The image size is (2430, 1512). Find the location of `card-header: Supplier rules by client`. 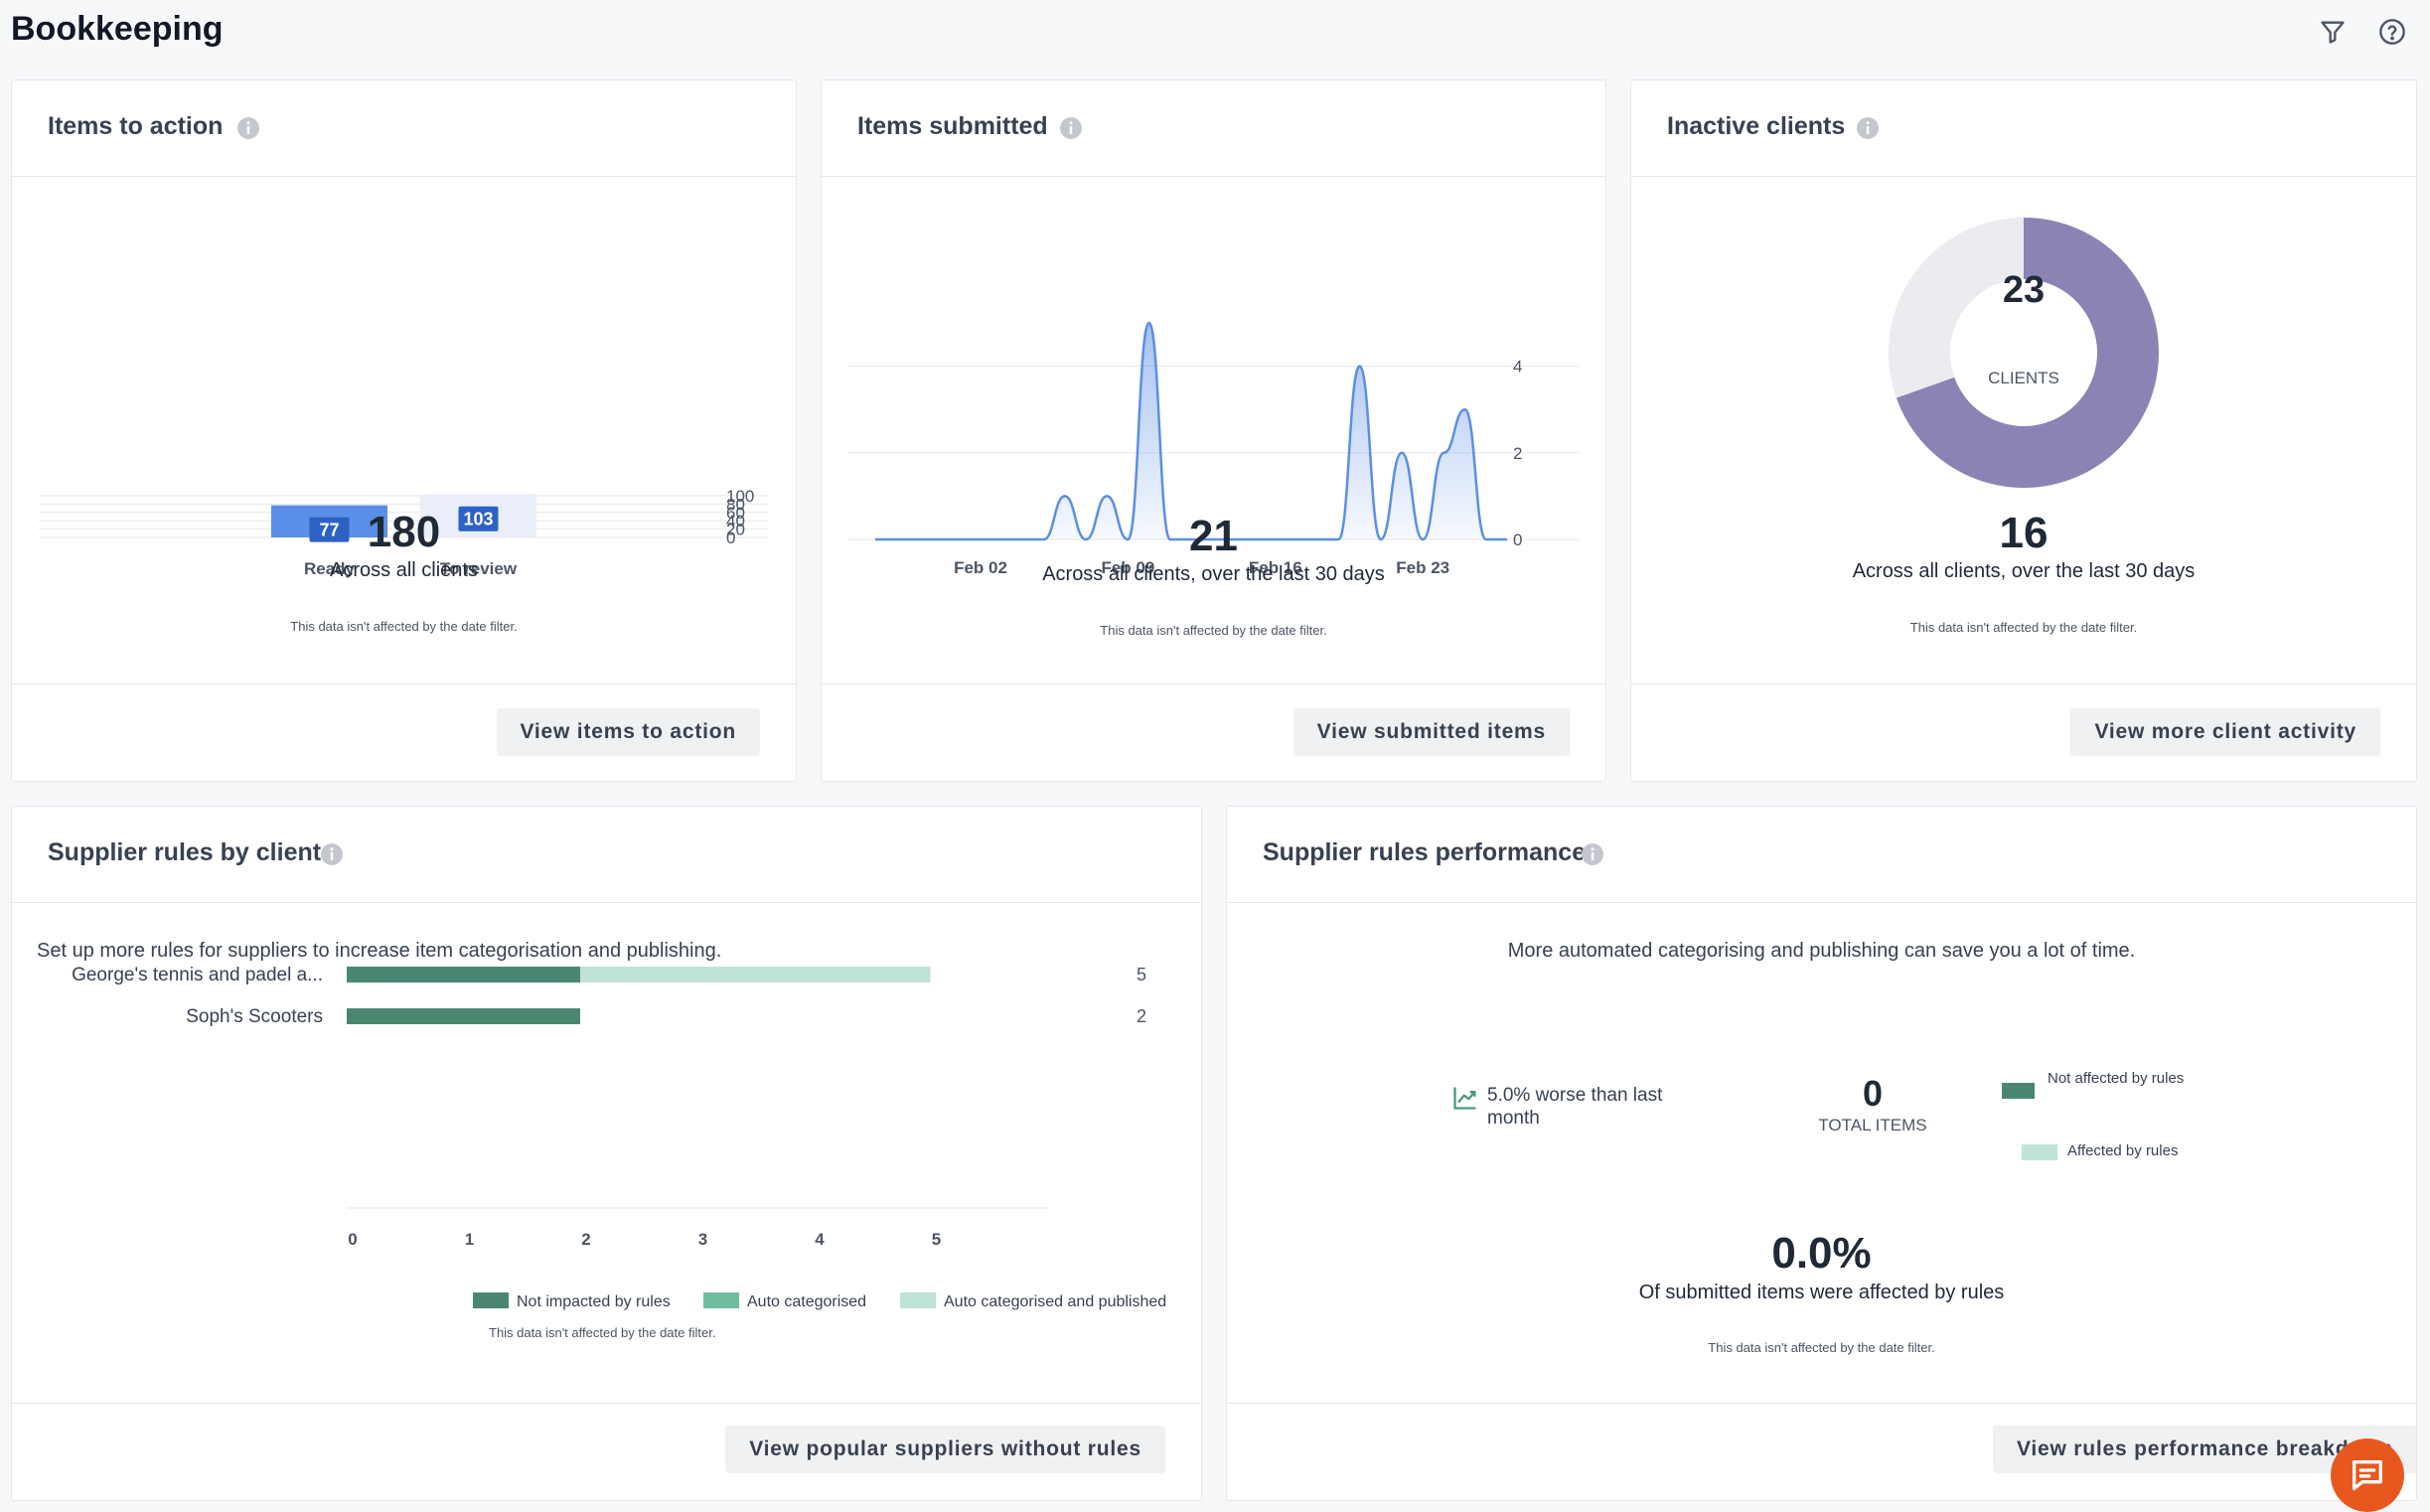

card-header: Supplier rules by client is located at coordinates (606, 855).